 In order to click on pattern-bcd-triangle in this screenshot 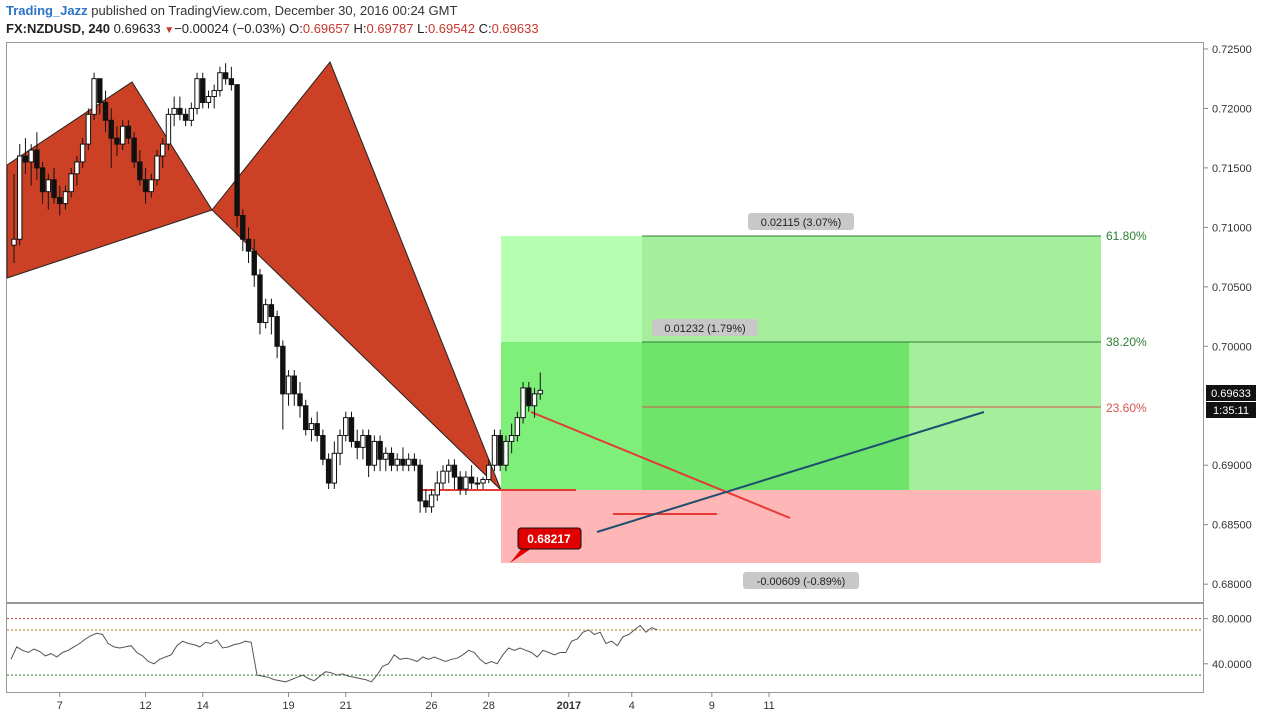, I will do `click(356, 276)`.